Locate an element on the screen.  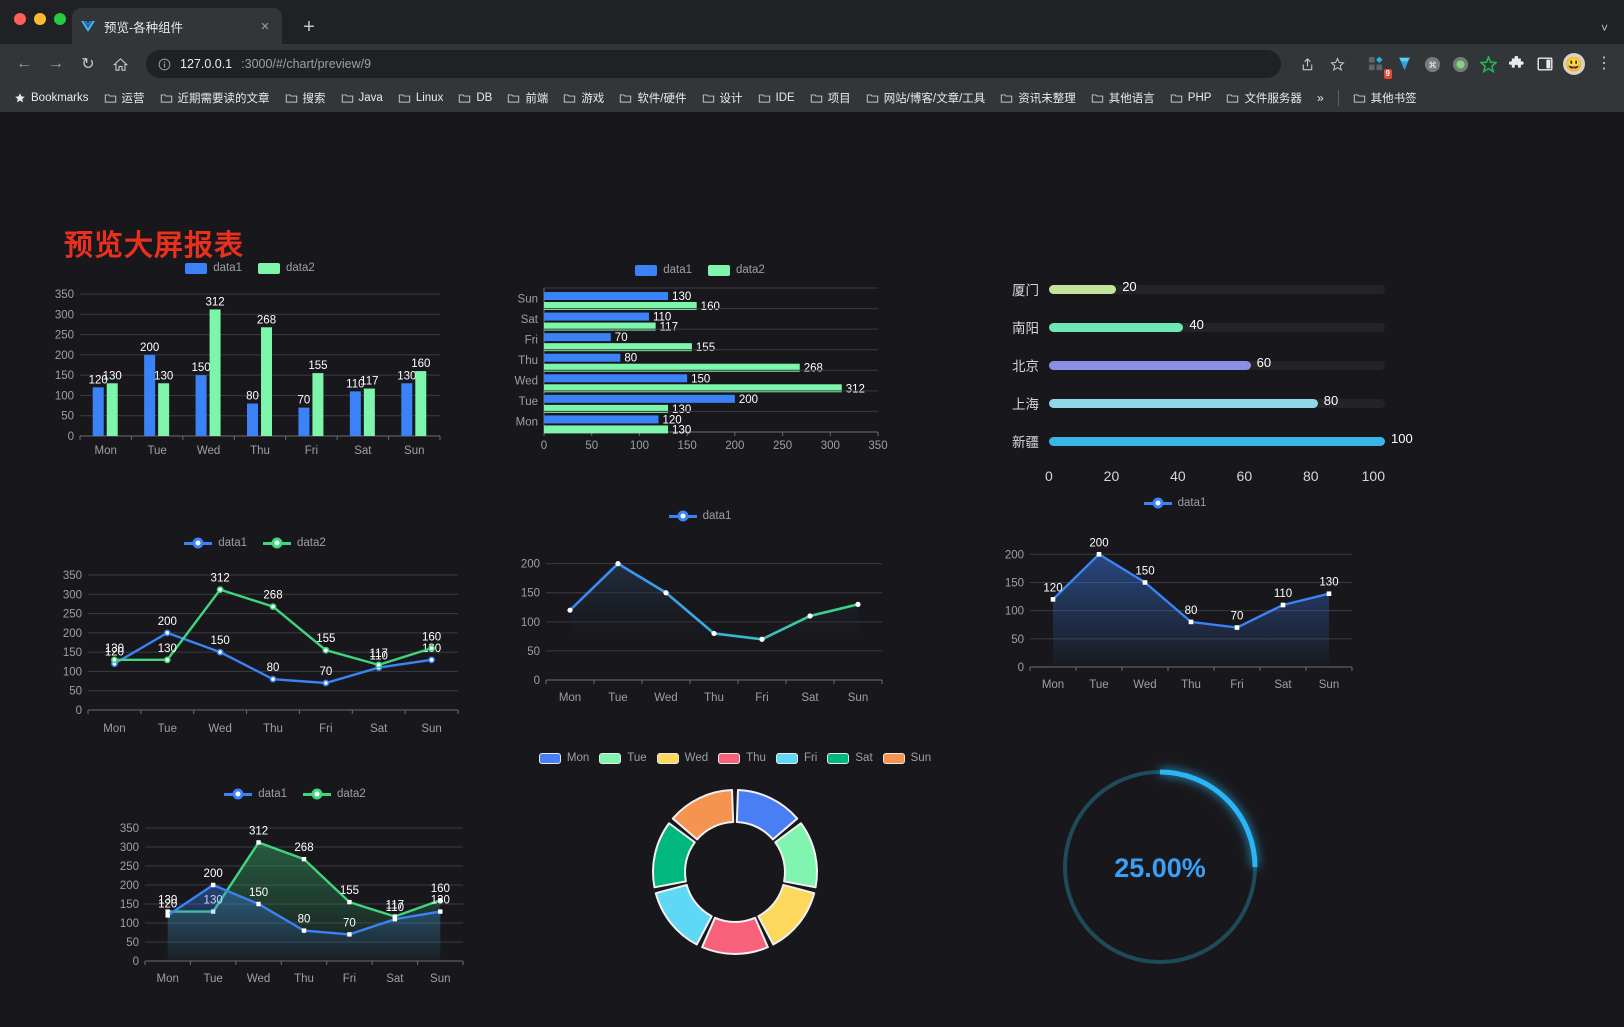
bookmark-item: 网站/博客/文章/工具 is located at coordinates (926, 98).